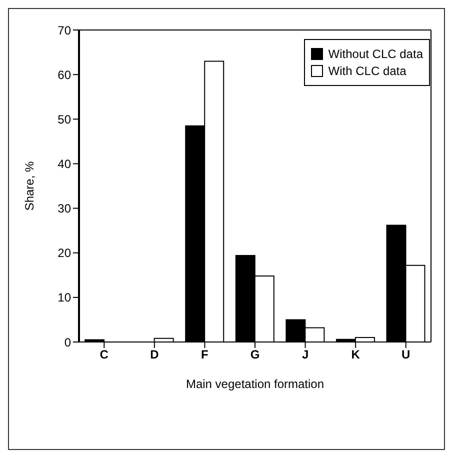 The width and height of the screenshot is (455, 460). Describe the element at coordinates (255, 384) in the screenshot. I see `x-axis-title: Main vegetation formation` at that location.